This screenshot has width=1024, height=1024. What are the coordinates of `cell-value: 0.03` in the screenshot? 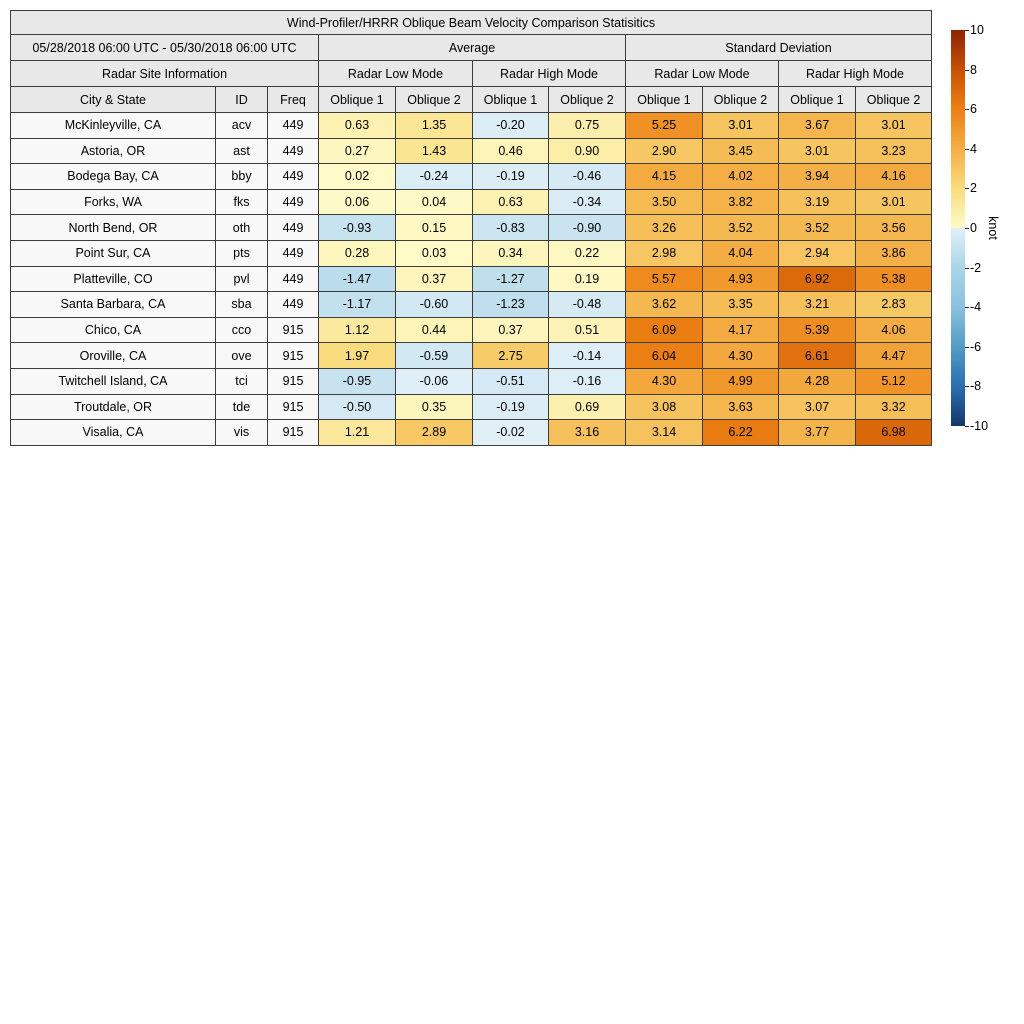 It's located at (434, 253).